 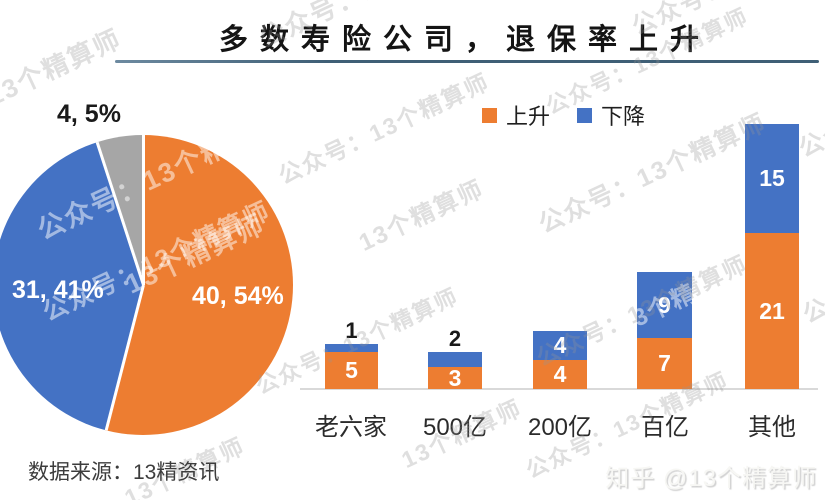 I want to click on legend: 上升 下降, so click(x=572, y=115).